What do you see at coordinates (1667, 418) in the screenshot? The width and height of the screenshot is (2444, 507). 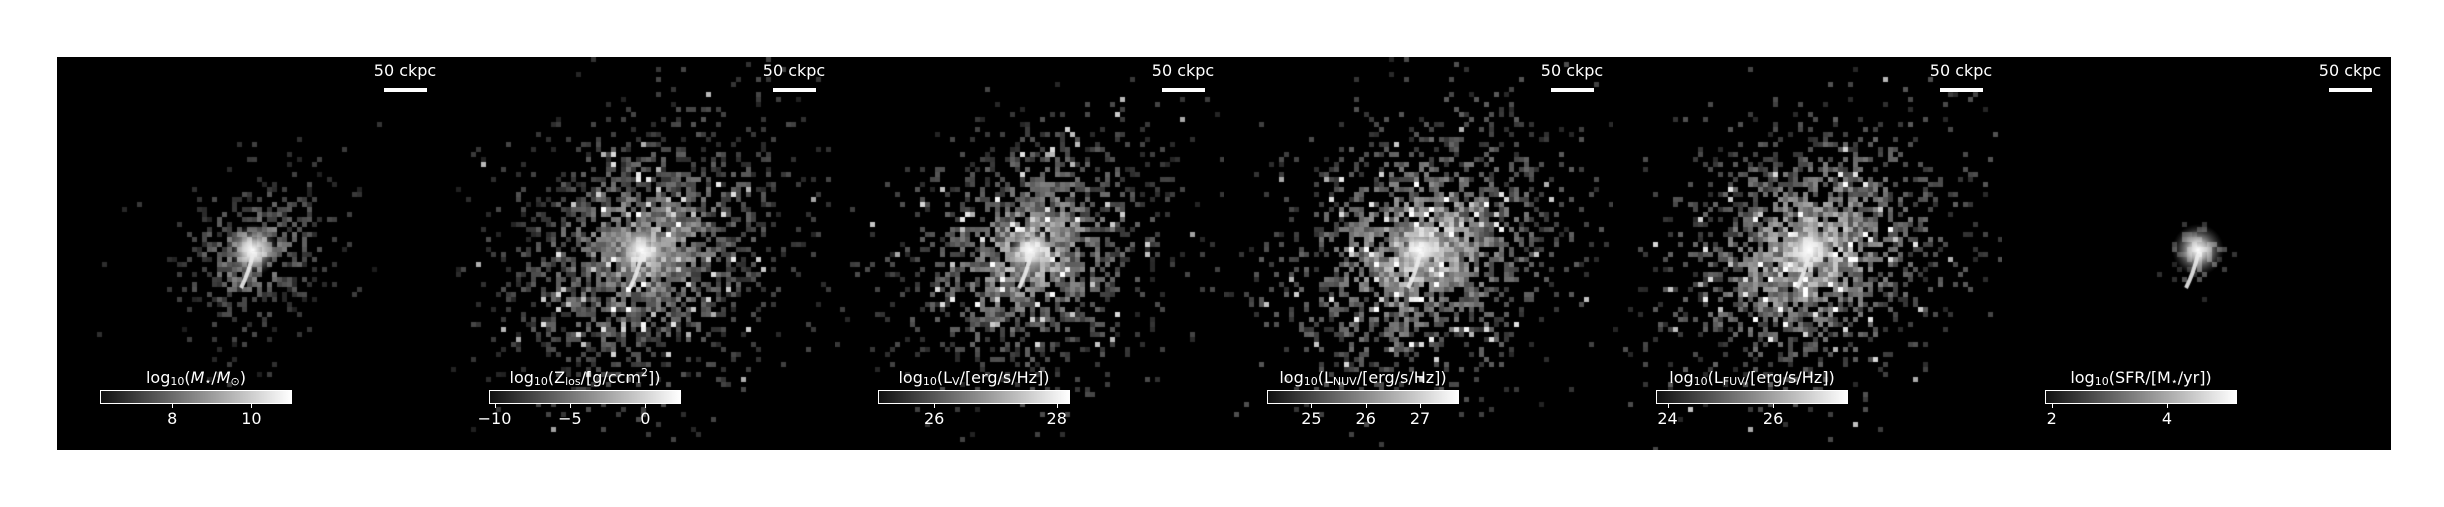 I see `colorbar-tick-label: 24` at bounding box center [1667, 418].